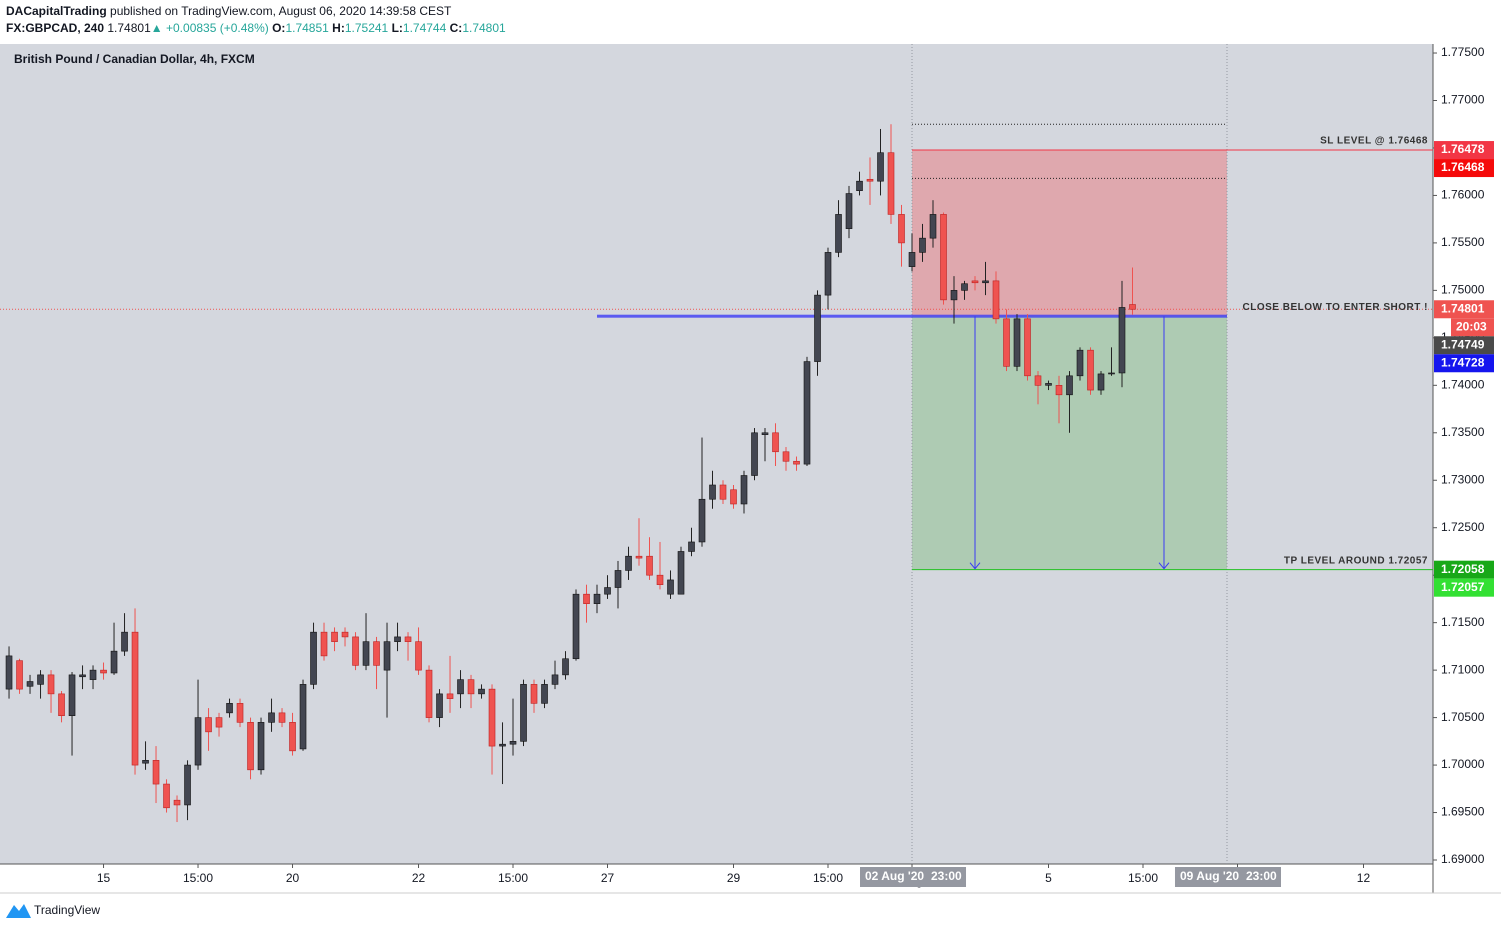 Image resolution: width=1501 pixels, height=935 pixels. What do you see at coordinates (1463, 859) in the screenshot?
I see `y-tick-label: 1.69000` at bounding box center [1463, 859].